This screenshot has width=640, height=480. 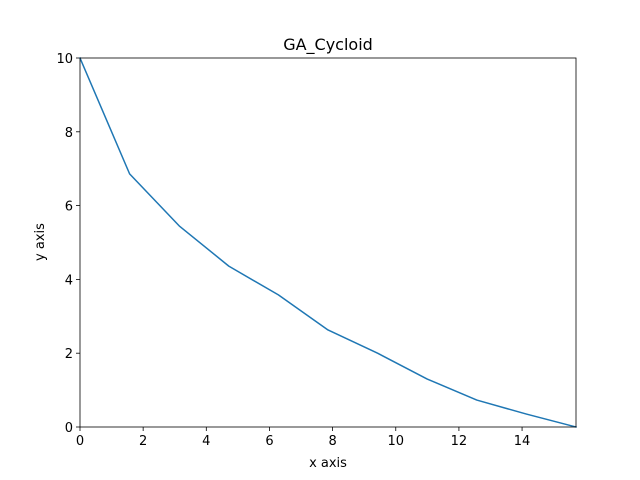 I want to click on y-tick-label: 0, so click(x=69, y=428).